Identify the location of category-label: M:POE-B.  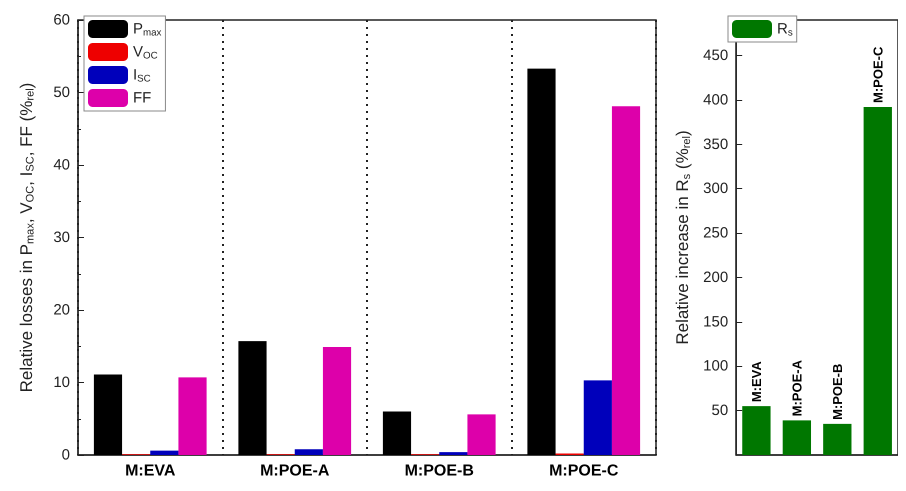
(837, 392).